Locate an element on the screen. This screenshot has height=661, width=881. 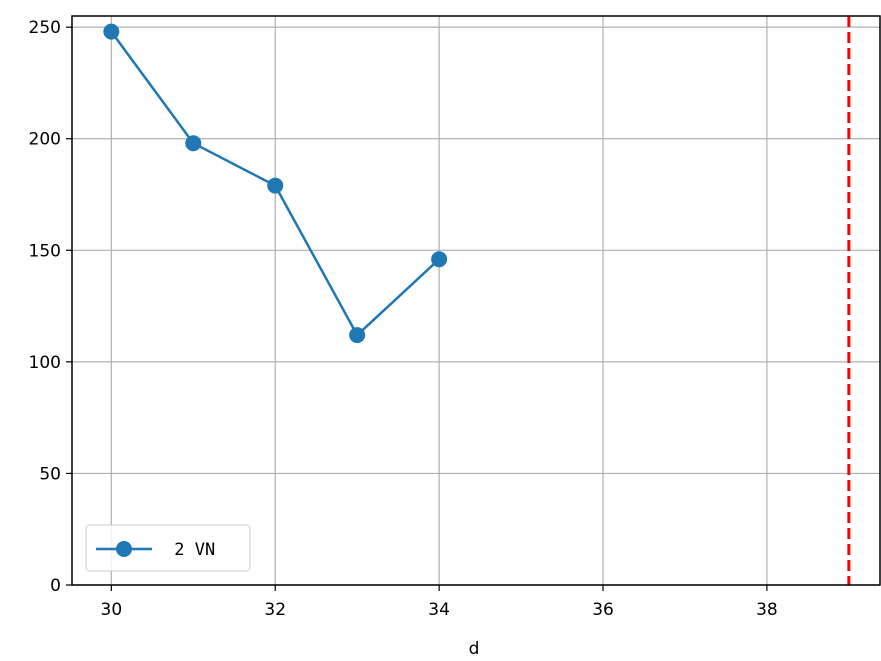
x-tick-label: 38 is located at coordinates (767, 610).